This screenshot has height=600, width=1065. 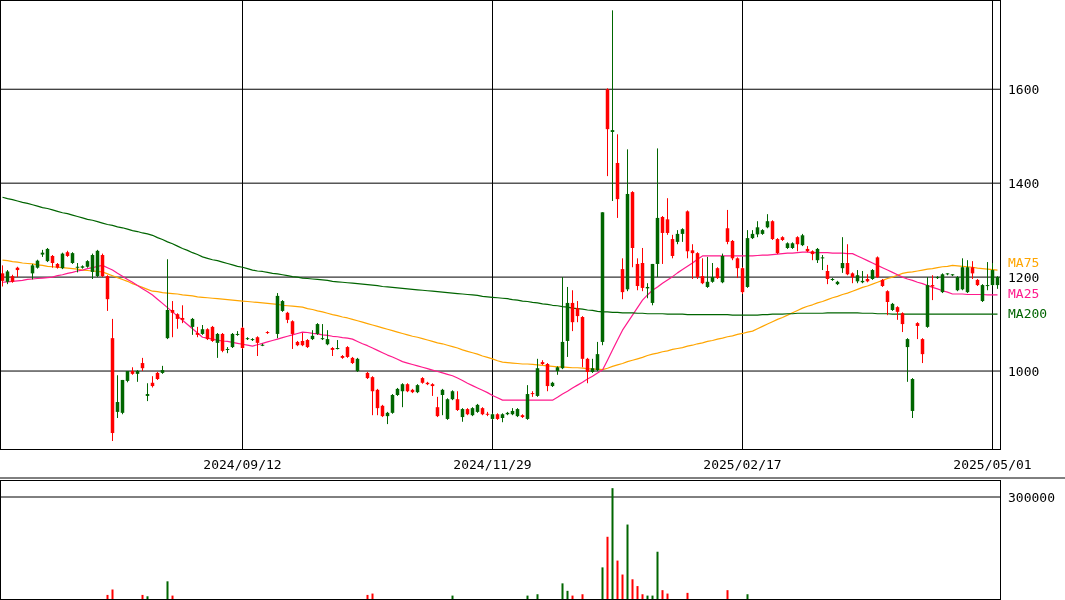 I want to click on y-tick-label: 1000, so click(x=1024, y=371).